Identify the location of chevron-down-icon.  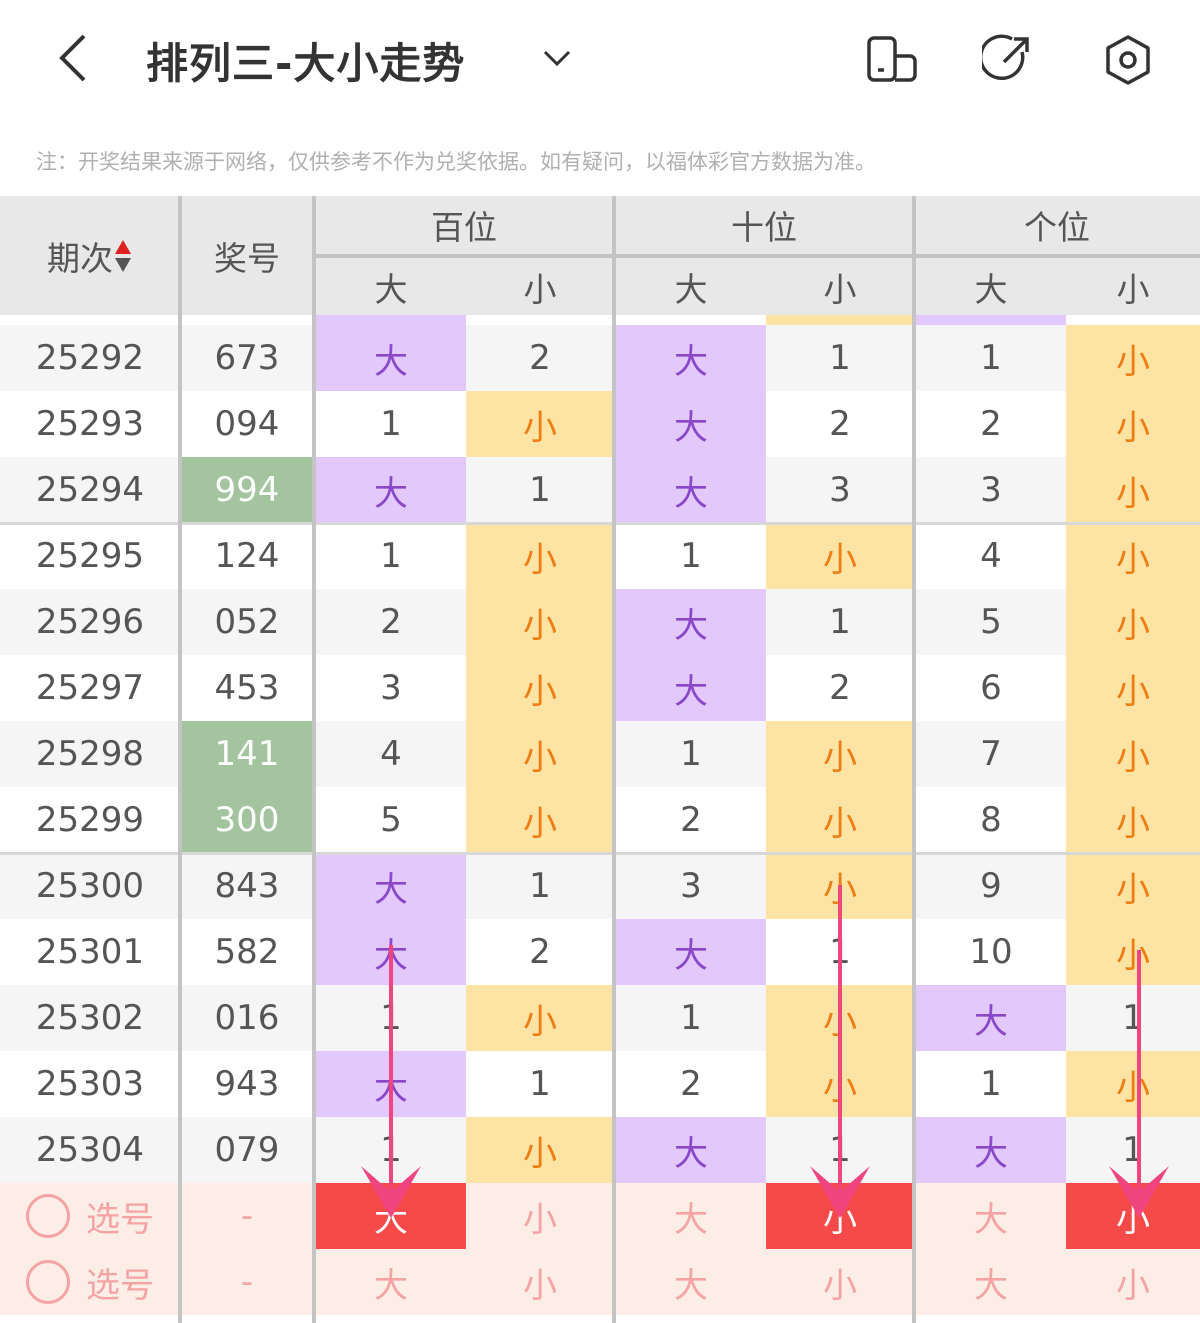
(557, 57).